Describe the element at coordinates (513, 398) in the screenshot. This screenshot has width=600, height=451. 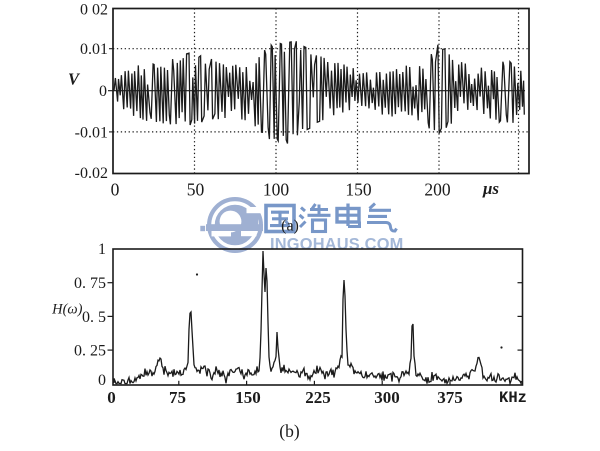
I see `svg-text: KHz` at that location.